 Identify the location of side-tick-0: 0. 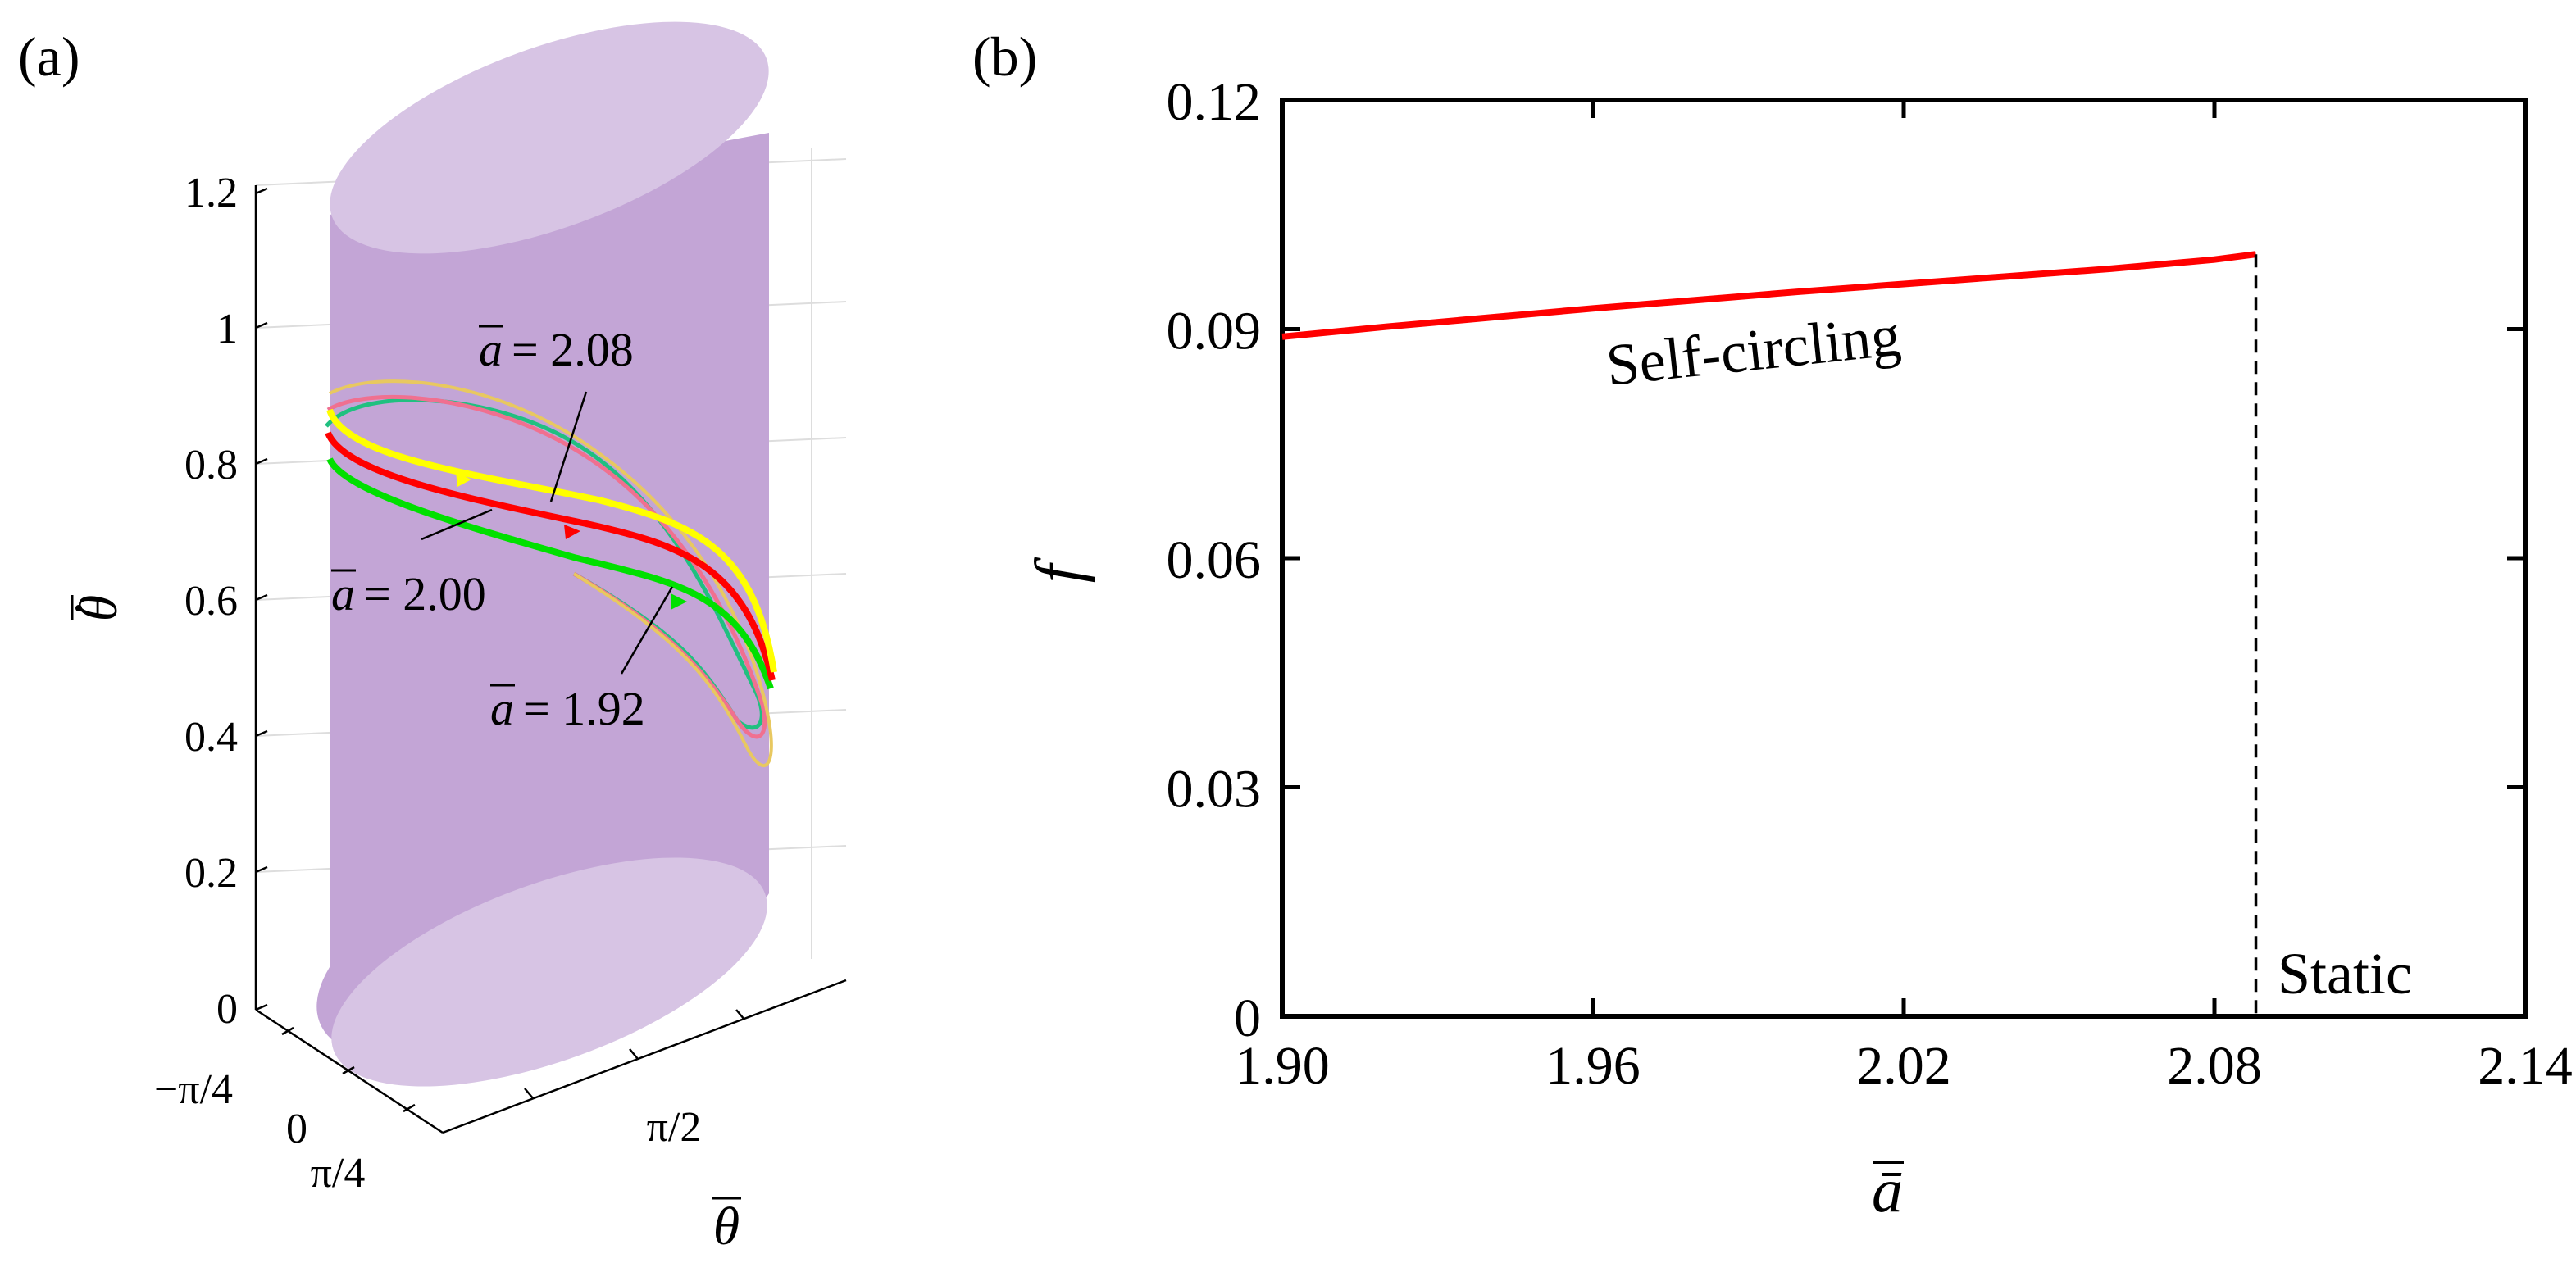
(297, 1129).